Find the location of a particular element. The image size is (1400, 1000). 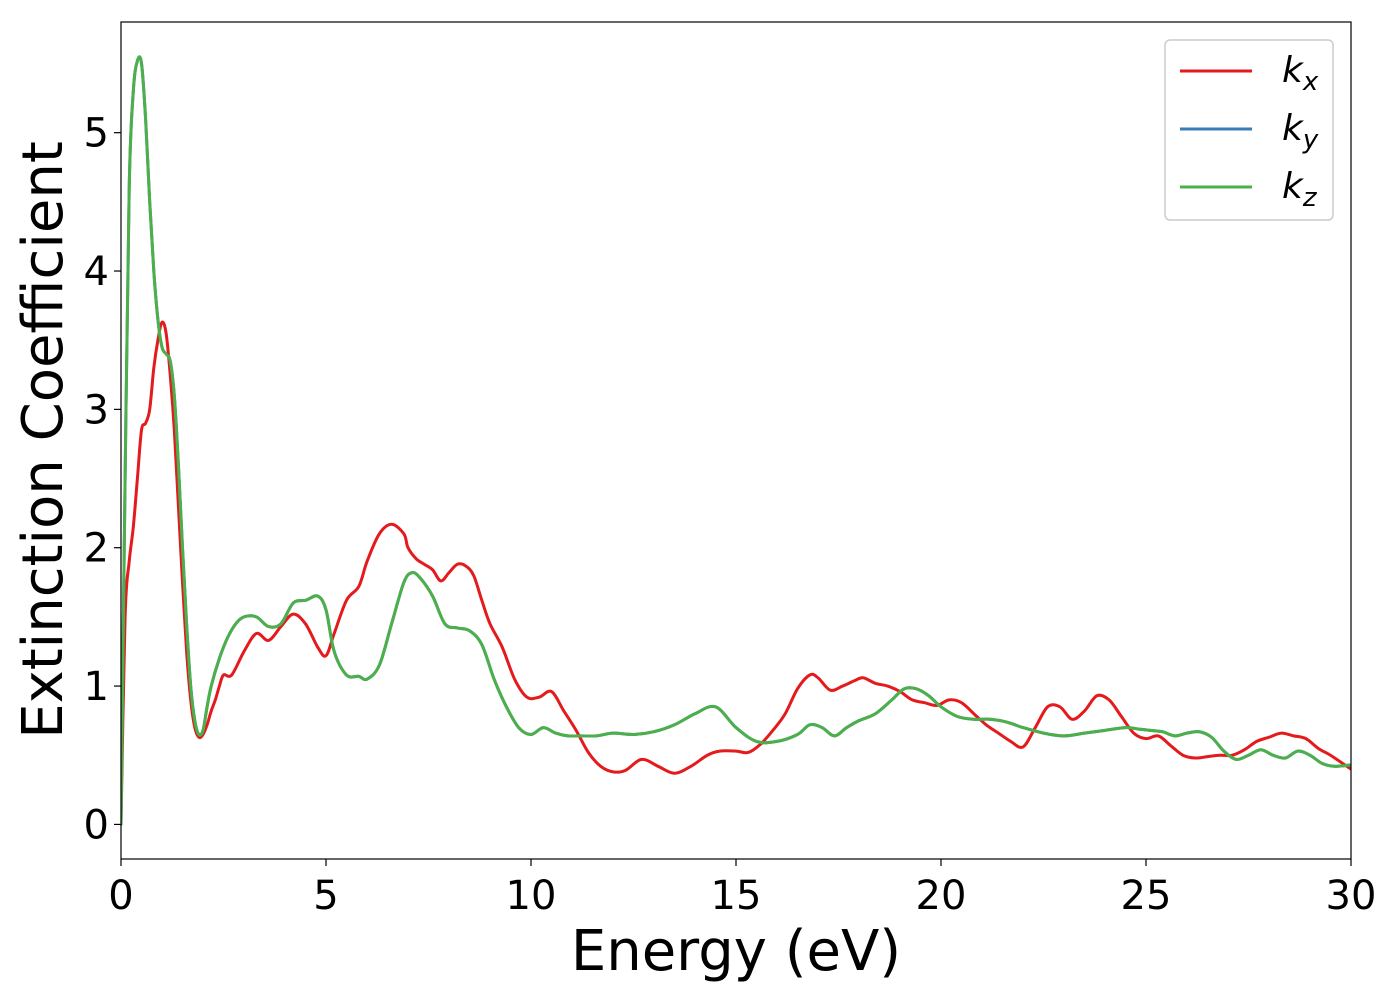

legend-label: ky is located at coordinates (1300, 131).